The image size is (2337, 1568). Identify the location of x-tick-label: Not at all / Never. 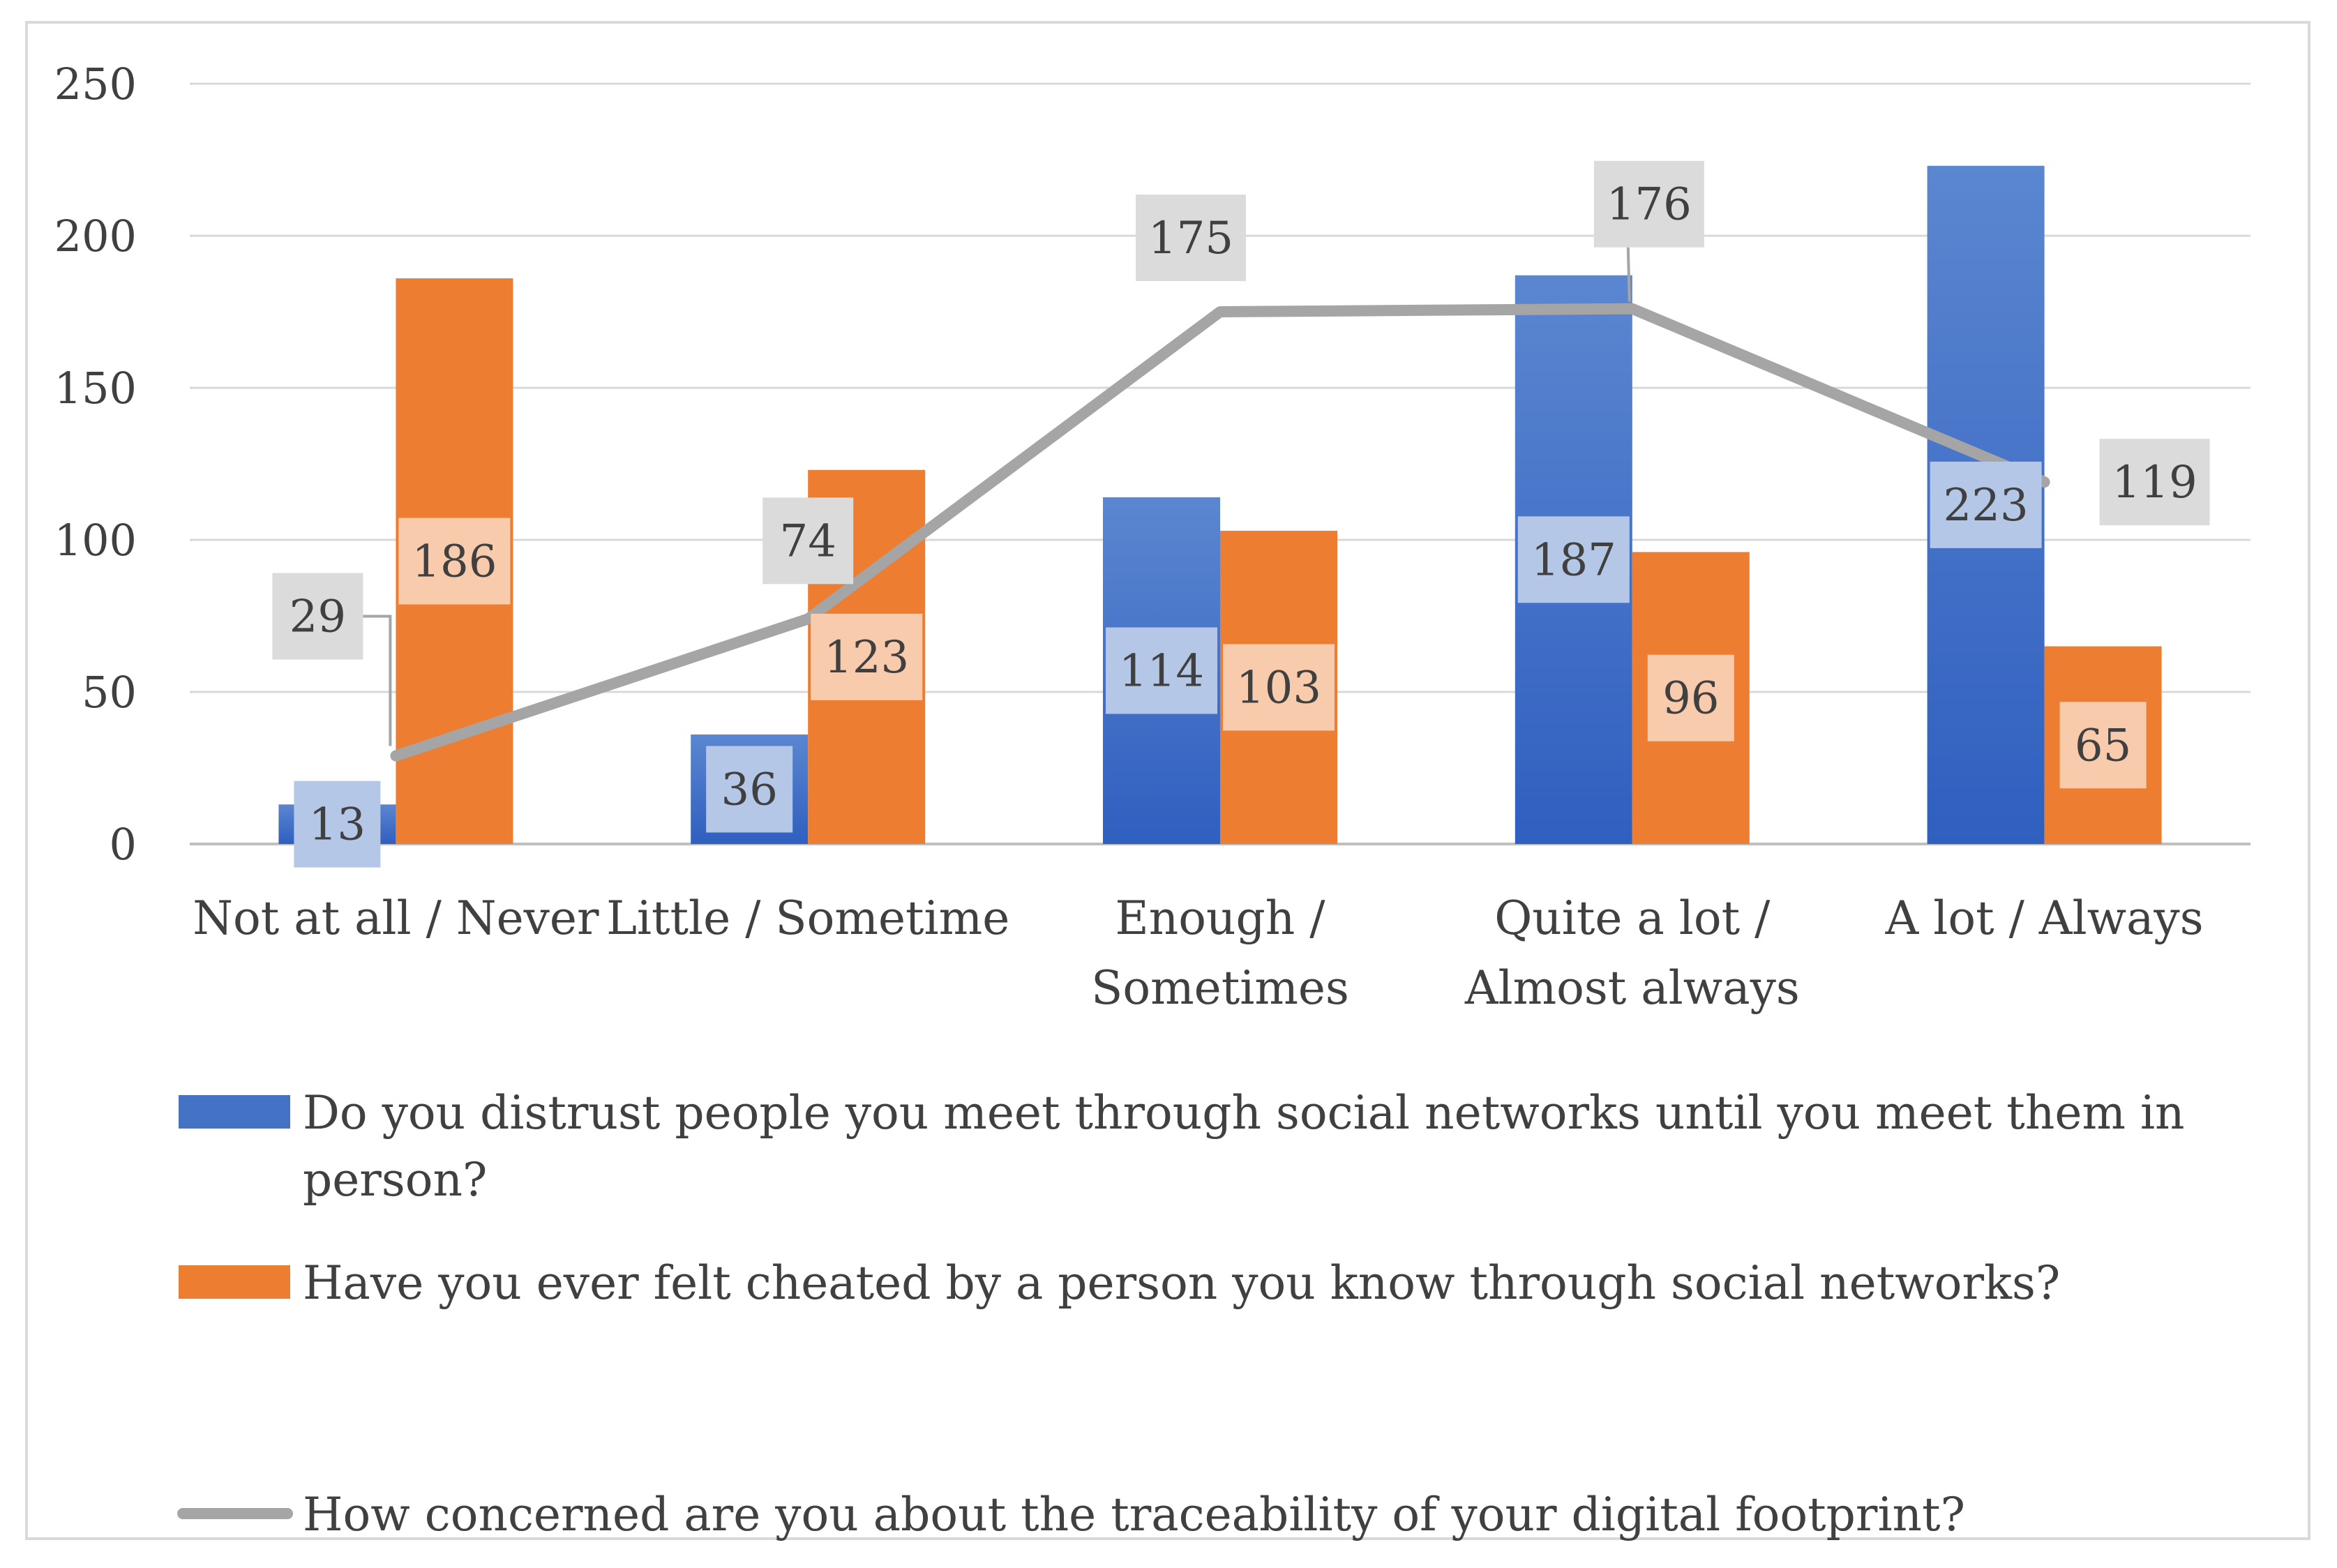
(396, 918).